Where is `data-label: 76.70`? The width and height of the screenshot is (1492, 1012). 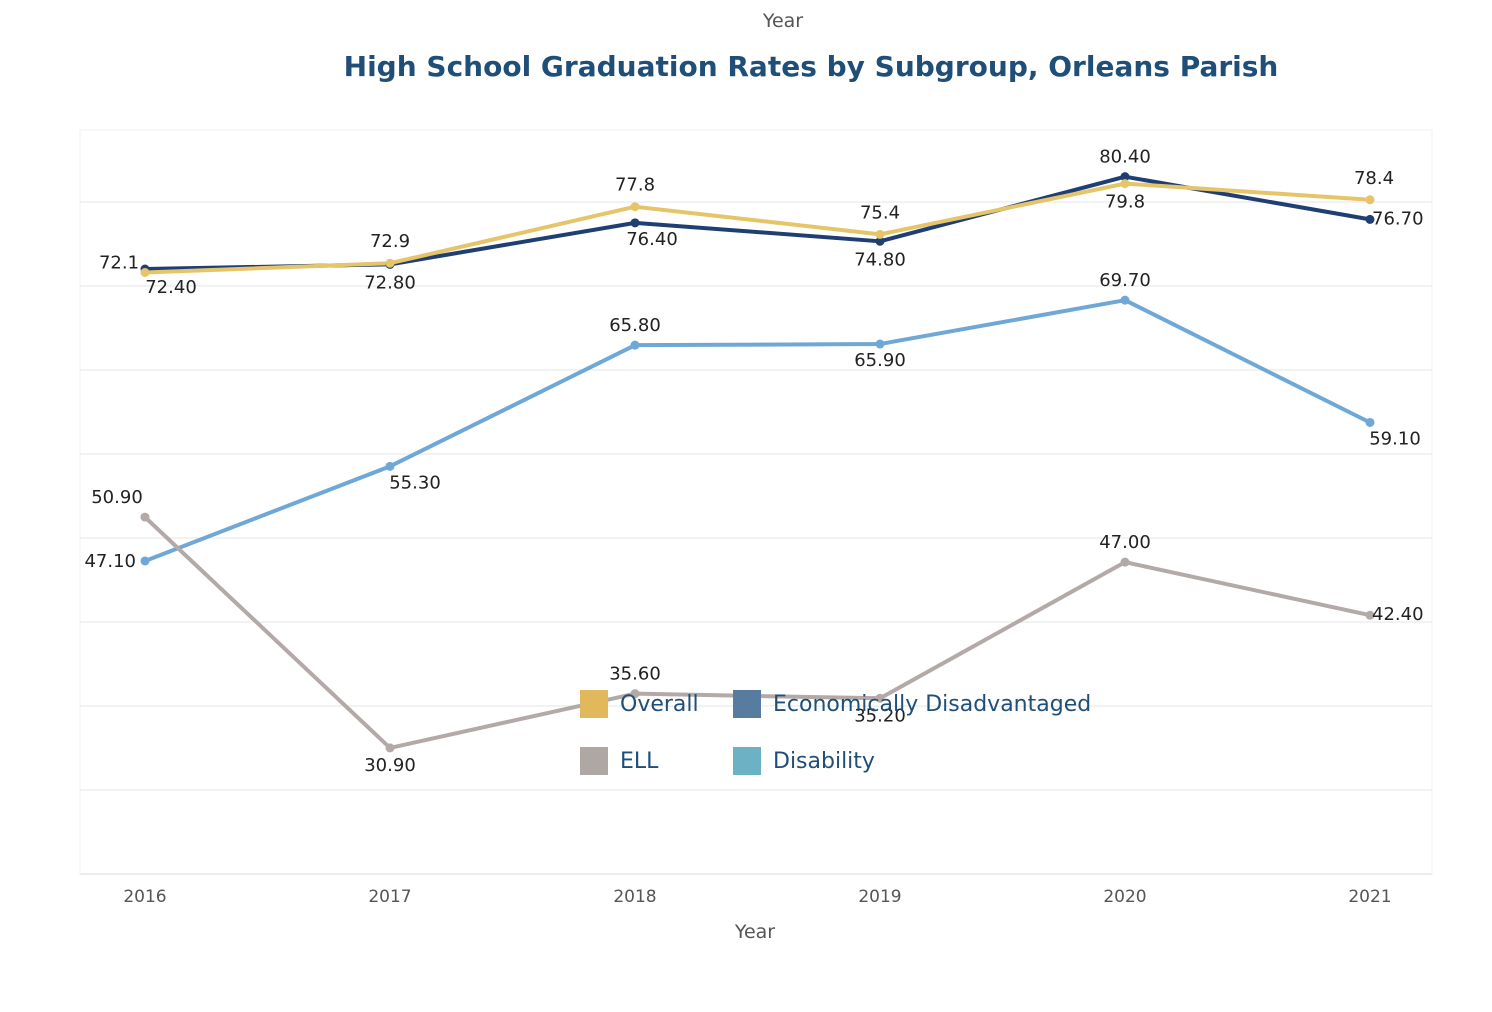 data-label: 76.70 is located at coordinates (1398, 218).